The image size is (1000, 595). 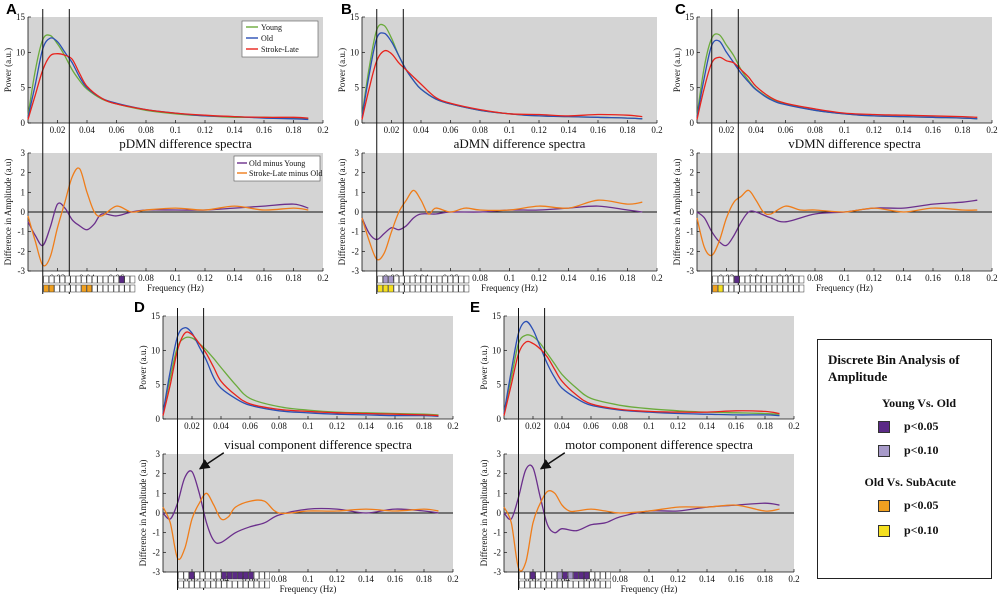 What do you see at coordinates (498, 552) in the screenshot?
I see `y-tick-label: -2` at bounding box center [498, 552].